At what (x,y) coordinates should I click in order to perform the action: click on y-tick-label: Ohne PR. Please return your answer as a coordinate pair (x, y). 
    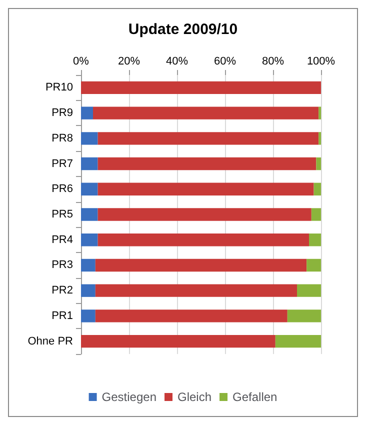
    Looking at the image, I should click on (51, 341).